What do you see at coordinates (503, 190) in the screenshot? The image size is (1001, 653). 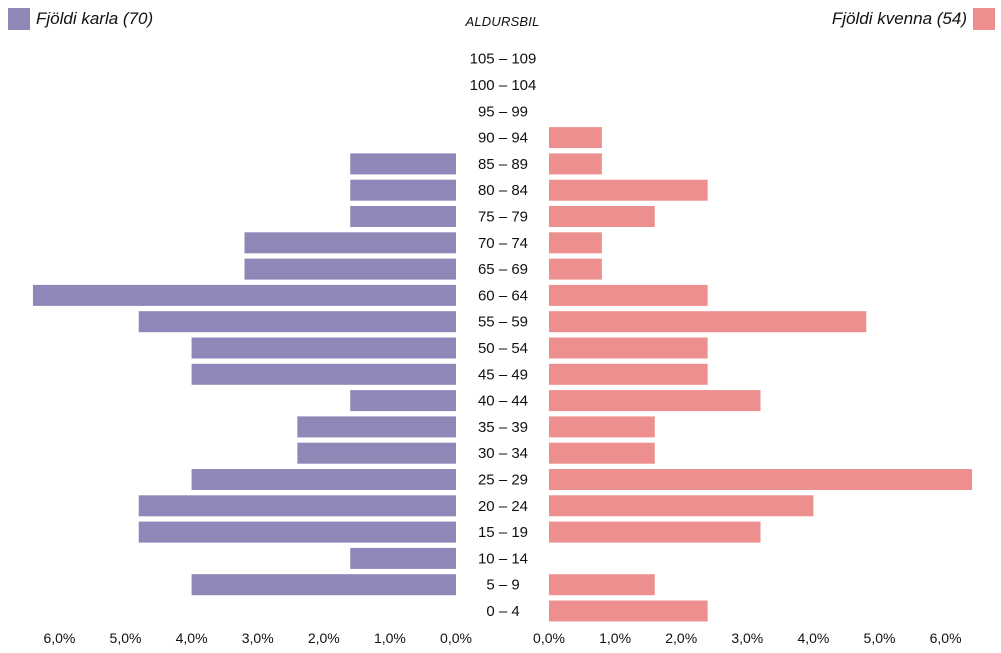 I see `category-label: 80 – 84` at bounding box center [503, 190].